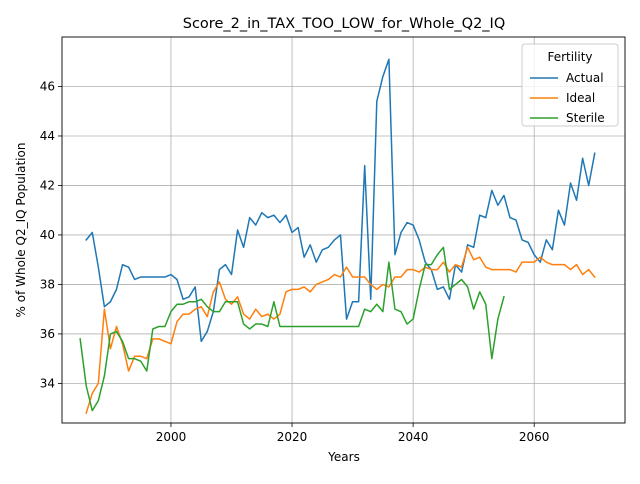 This screenshot has width=640, height=484. Describe the element at coordinates (47, 334) in the screenshot. I see `y-tick-label: 36` at that location.